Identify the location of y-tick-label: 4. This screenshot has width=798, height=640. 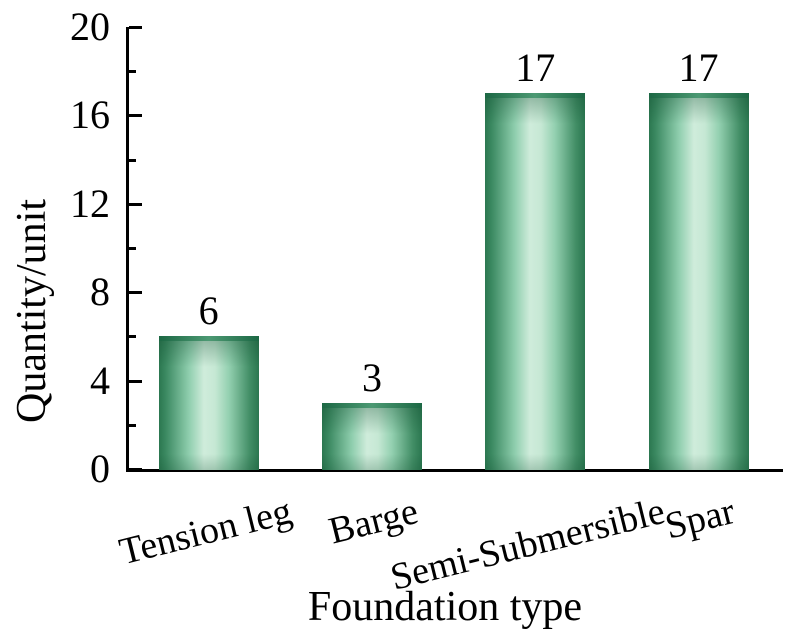
(100, 380).